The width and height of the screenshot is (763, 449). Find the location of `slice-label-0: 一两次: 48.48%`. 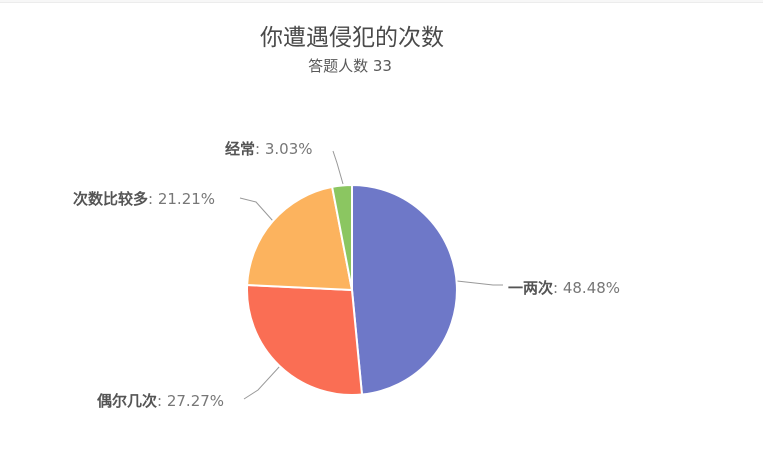

slice-label-0: 一两次: 48.48% is located at coordinates (564, 288).